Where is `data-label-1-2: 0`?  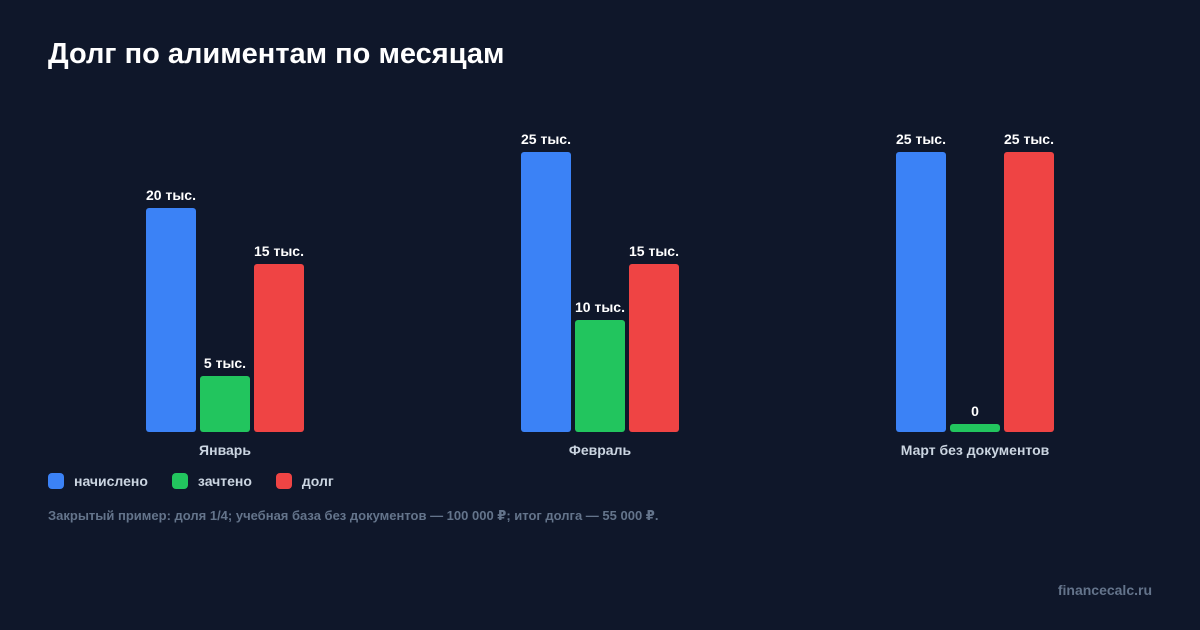 data-label-1-2: 0 is located at coordinates (975, 411).